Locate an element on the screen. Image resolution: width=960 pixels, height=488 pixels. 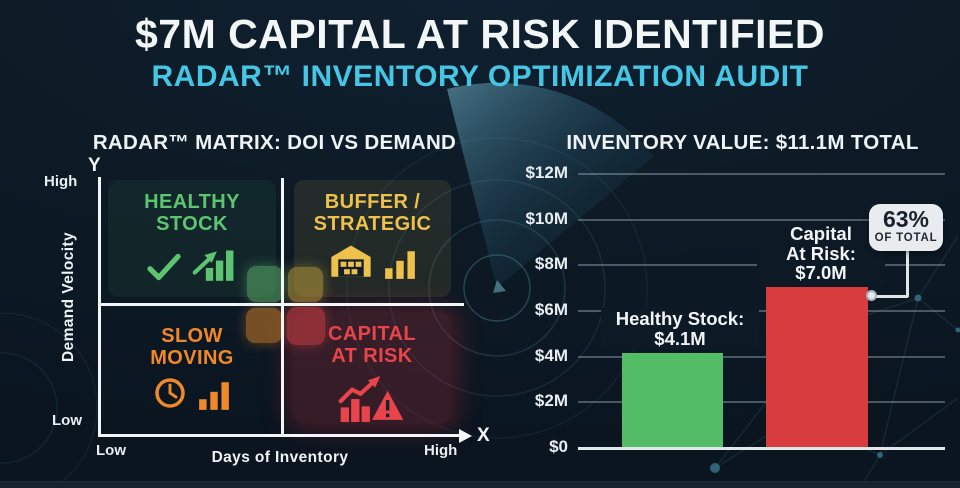
bar-label-capital-at-risk: Capital At Risk: $7.0M is located at coordinates (821, 253).